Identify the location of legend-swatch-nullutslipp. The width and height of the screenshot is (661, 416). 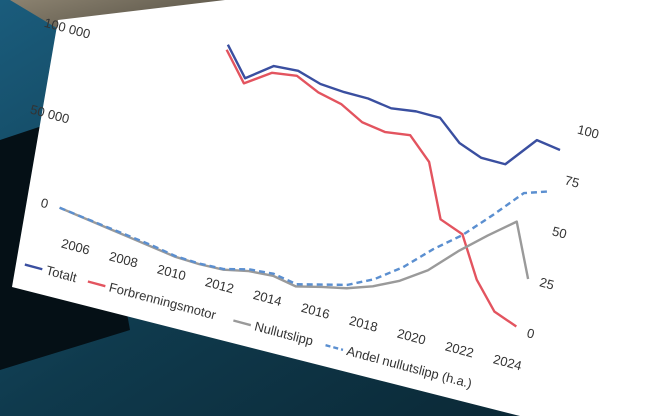
(242, 323).